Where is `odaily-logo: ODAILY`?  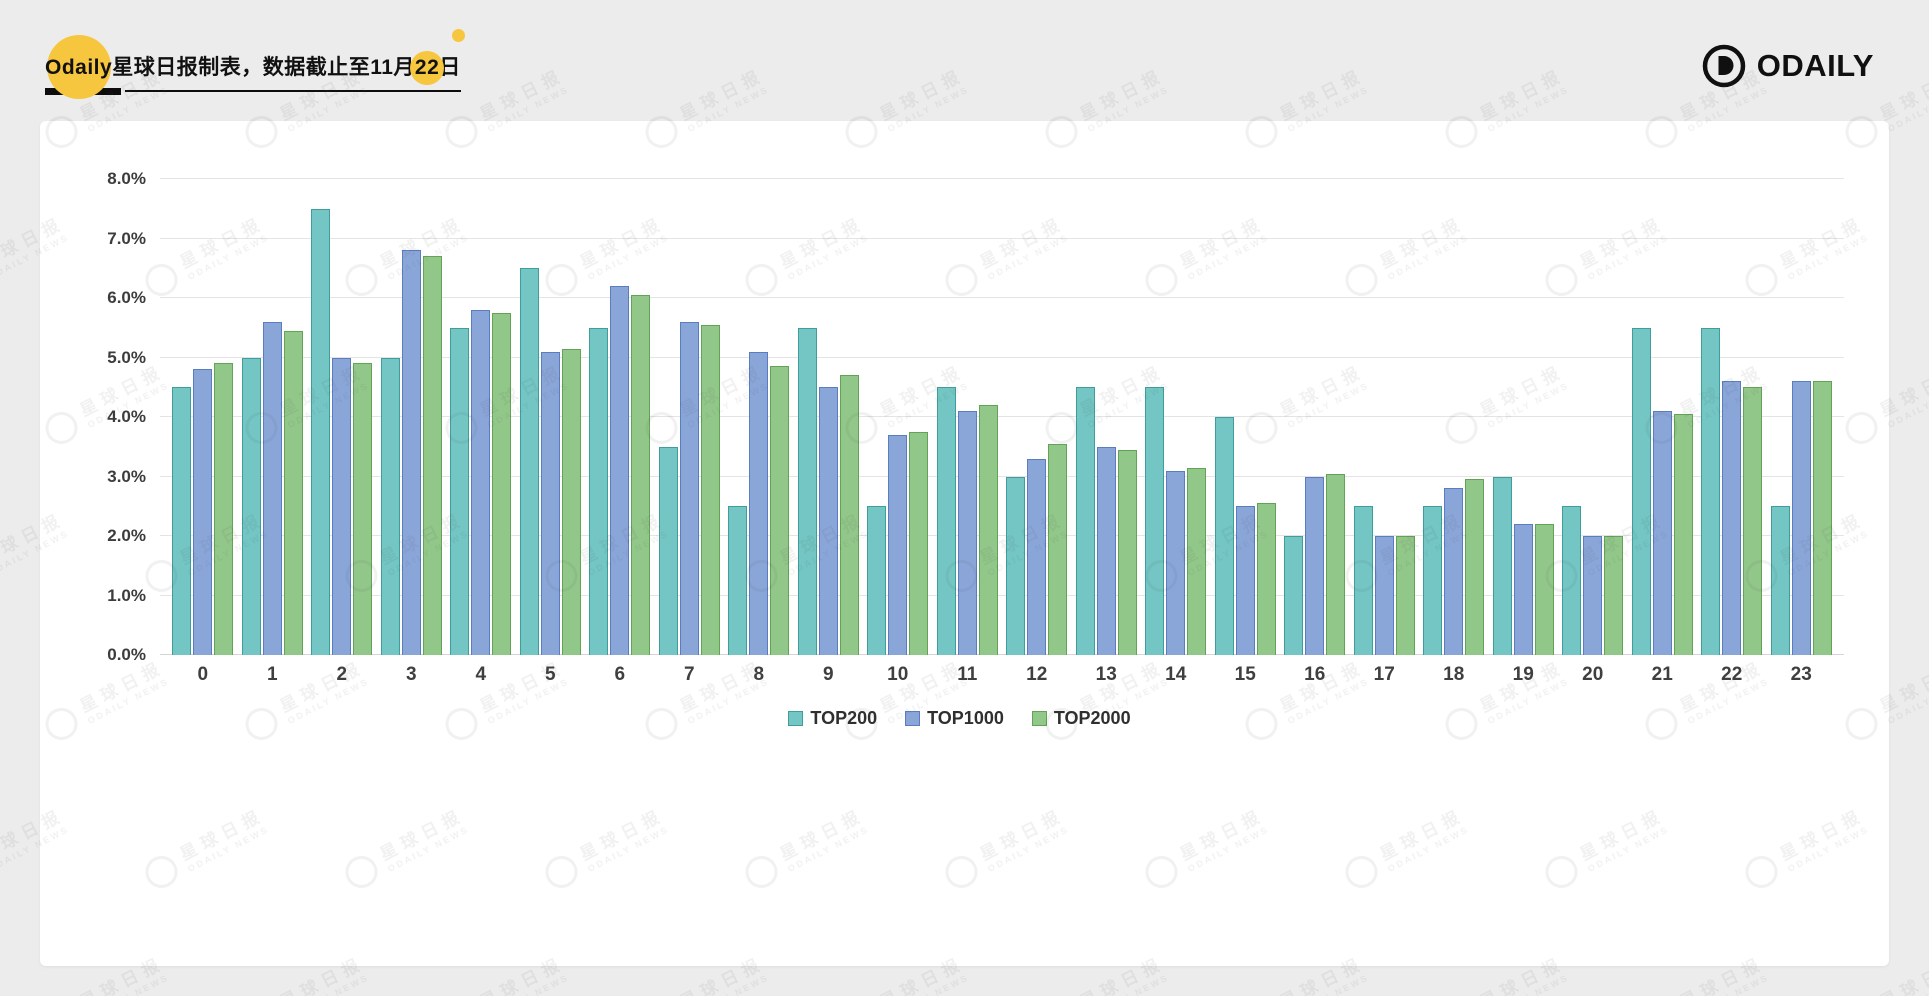 odaily-logo: ODAILY is located at coordinates (1787, 66).